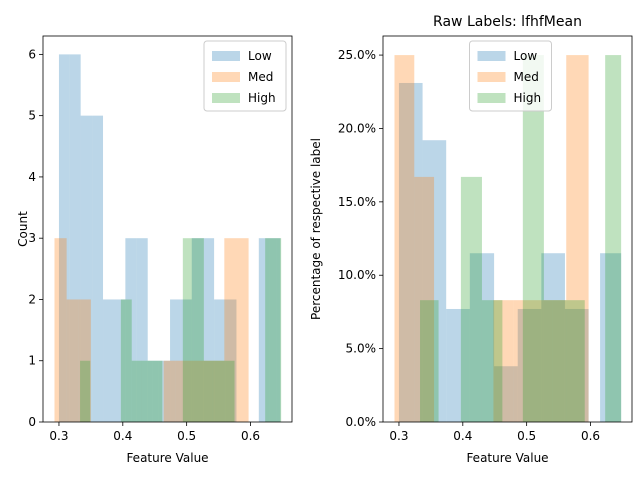 This screenshot has width=640, height=480. What do you see at coordinates (32, 238) in the screenshot?
I see `y-tick-label: 3` at bounding box center [32, 238].